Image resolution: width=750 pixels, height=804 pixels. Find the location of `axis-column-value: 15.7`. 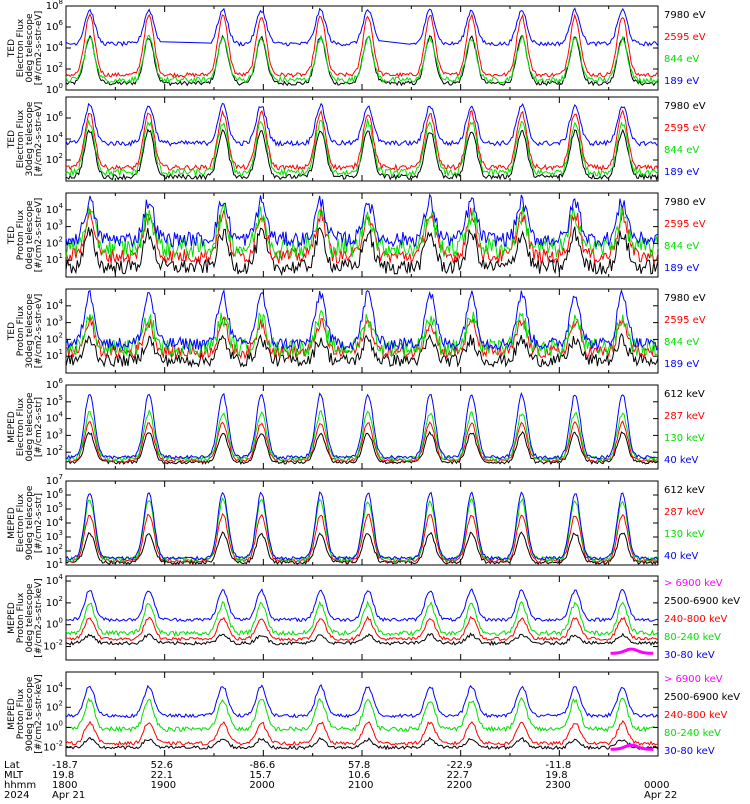

axis-column-value: 15.7 is located at coordinates (260, 775).